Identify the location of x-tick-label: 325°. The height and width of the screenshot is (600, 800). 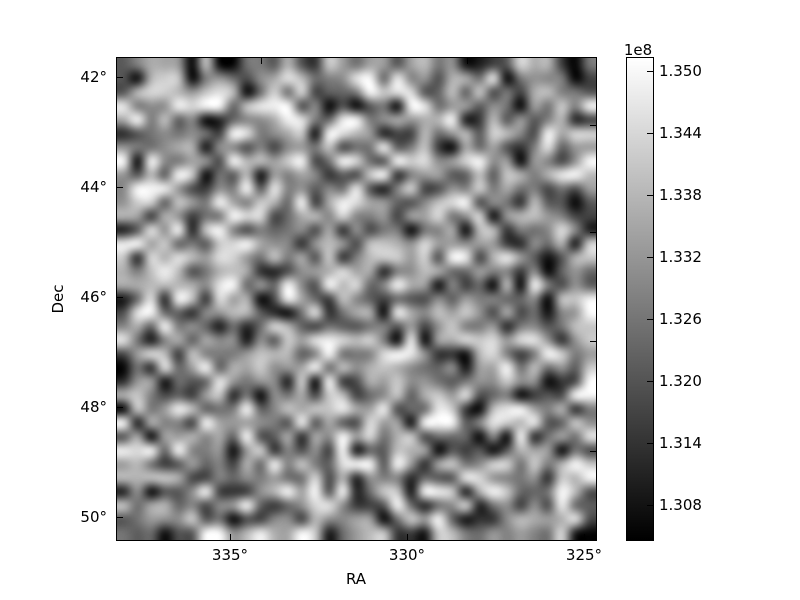
(584, 555).